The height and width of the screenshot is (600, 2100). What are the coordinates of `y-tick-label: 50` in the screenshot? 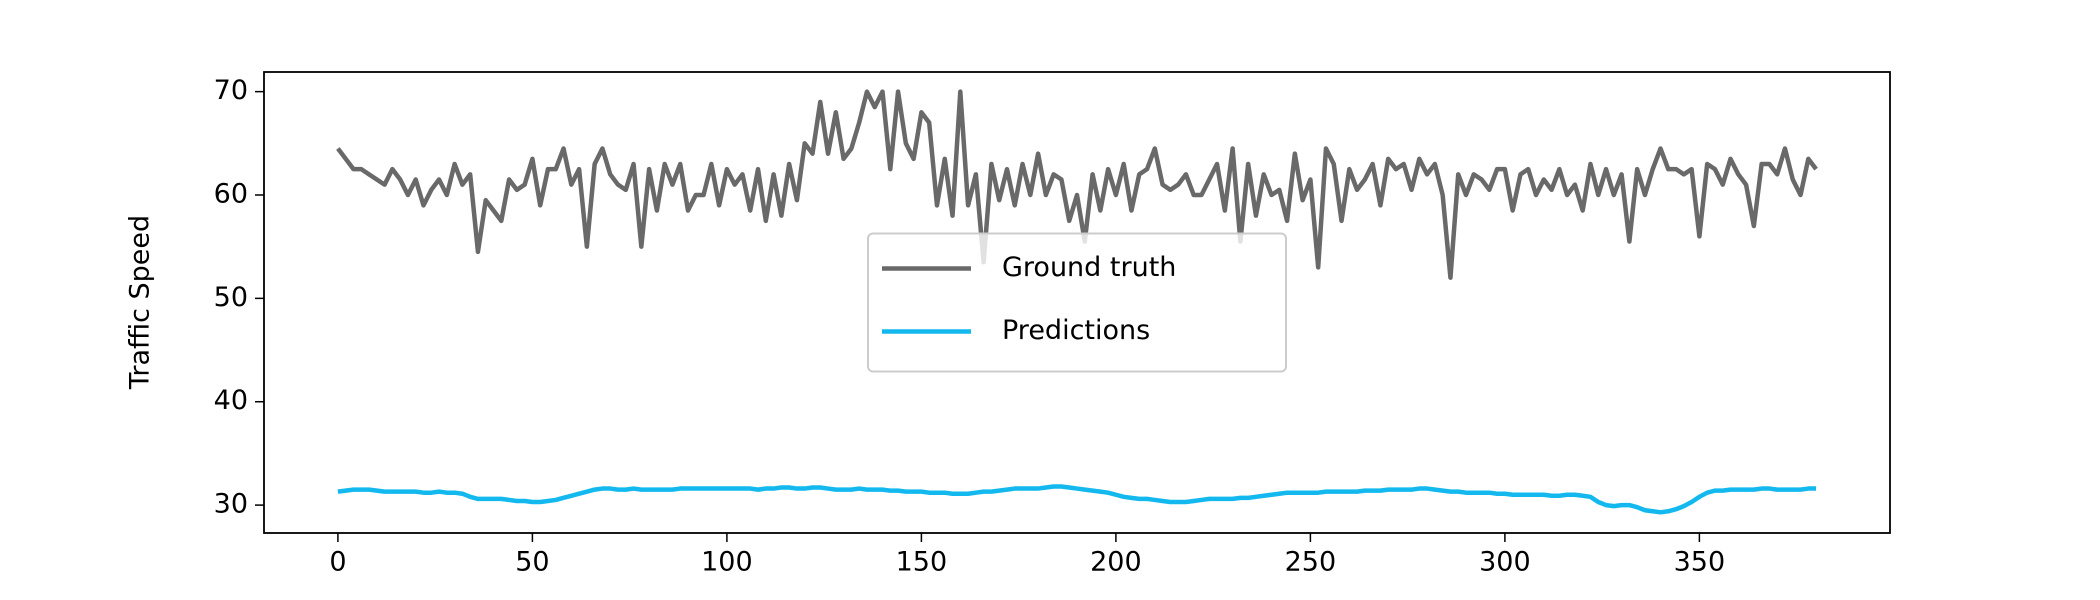 It's located at (231, 297).